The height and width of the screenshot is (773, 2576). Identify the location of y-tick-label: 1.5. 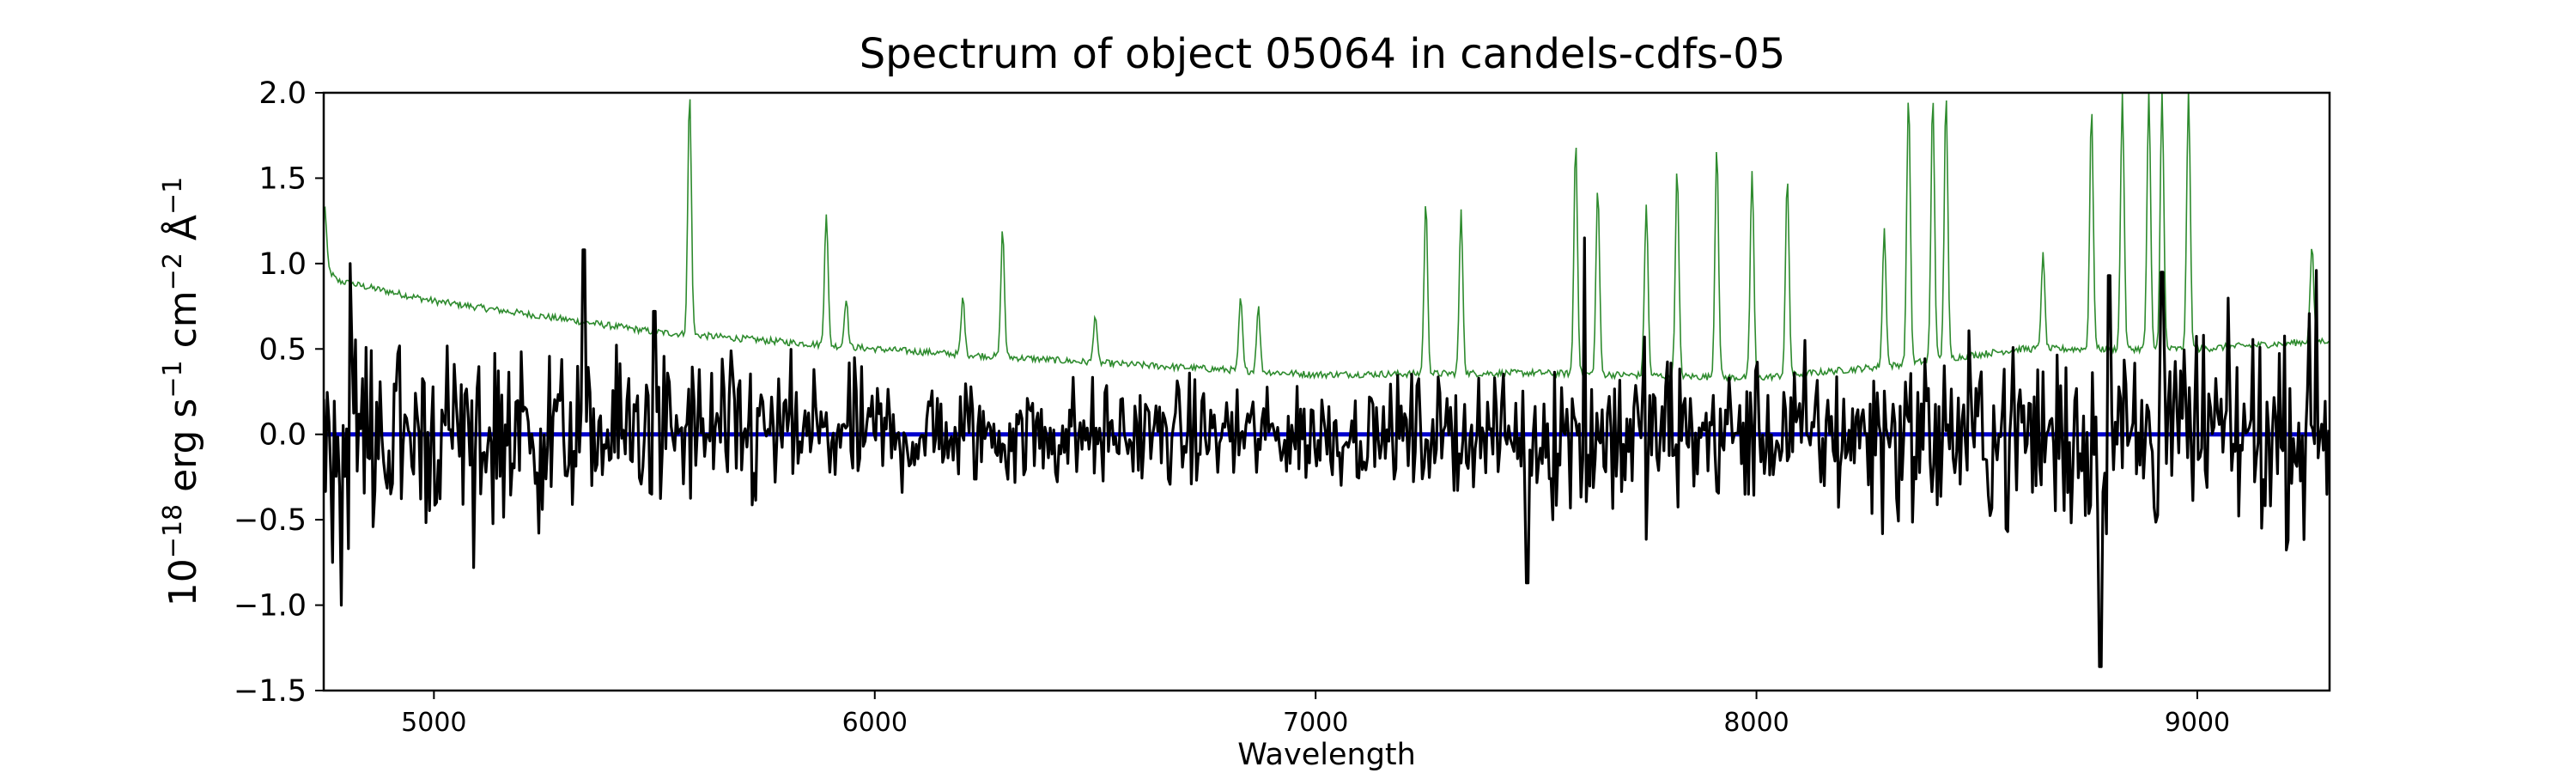
(282, 178).